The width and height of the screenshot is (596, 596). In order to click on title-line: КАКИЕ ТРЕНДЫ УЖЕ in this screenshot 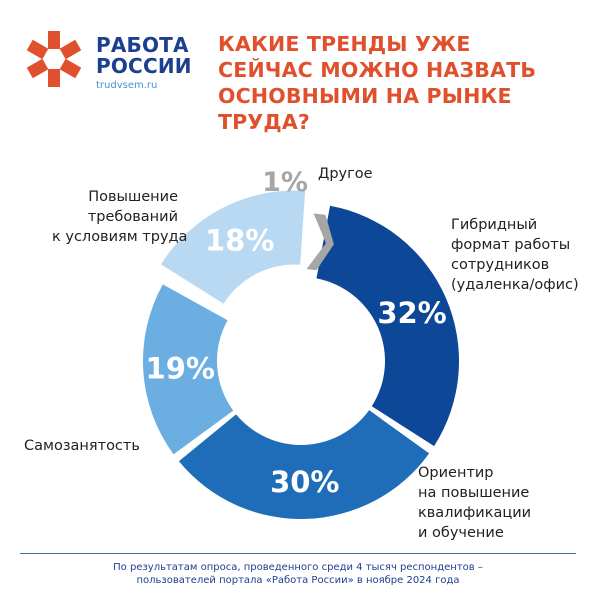, I will do `click(344, 44)`.